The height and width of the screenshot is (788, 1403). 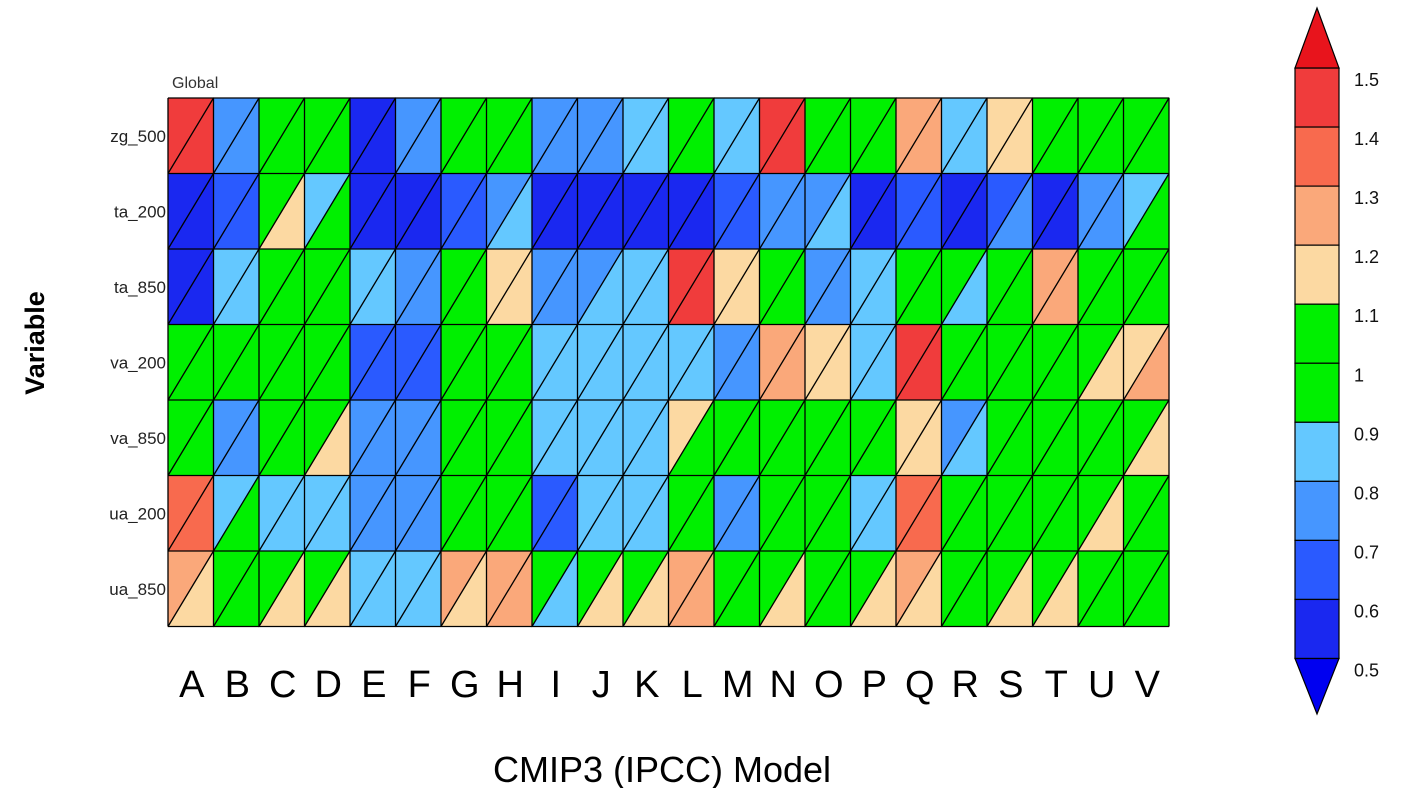 What do you see at coordinates (555, 685) in the screenshot?
I see `column-label: I` at bounding box center [555, 685].